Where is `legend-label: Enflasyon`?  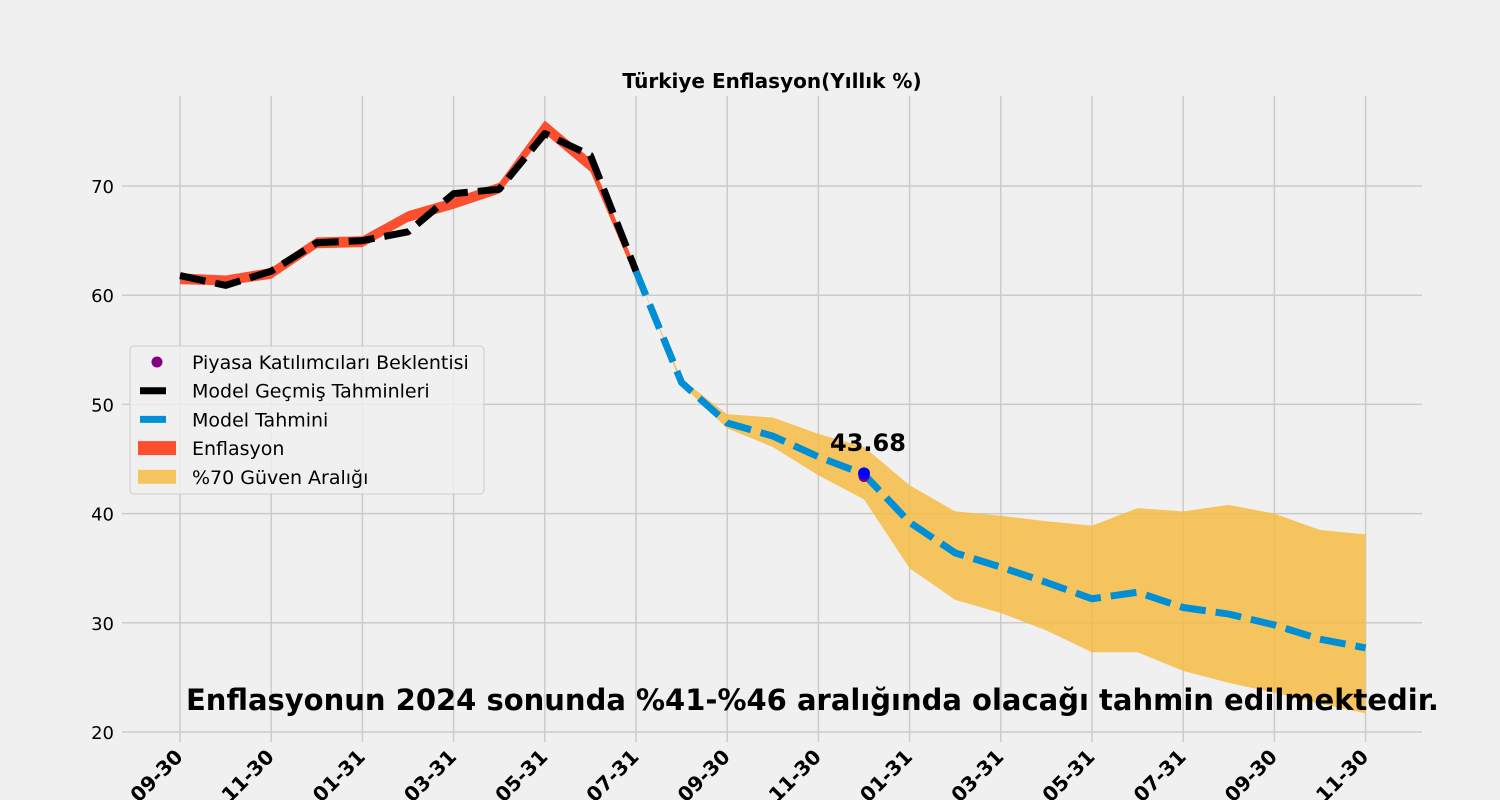
legend-label: Enflasyon is located at coordinates (238, 449).